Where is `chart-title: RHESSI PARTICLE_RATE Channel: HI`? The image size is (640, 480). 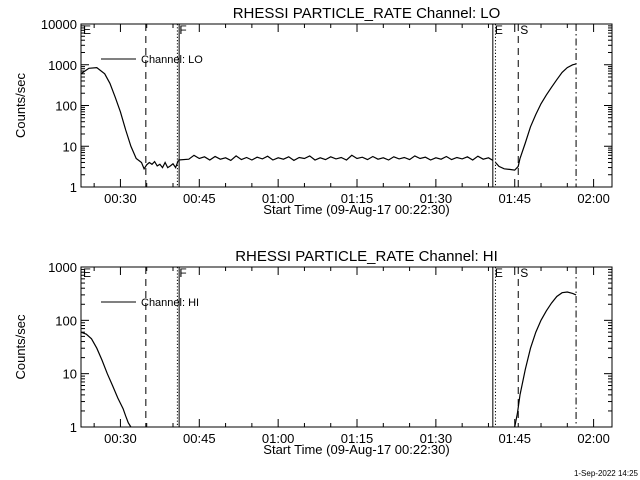 chart-title: RHESSI PARTICLE_RATE Channel: HI is located at coordinates (366, 256).